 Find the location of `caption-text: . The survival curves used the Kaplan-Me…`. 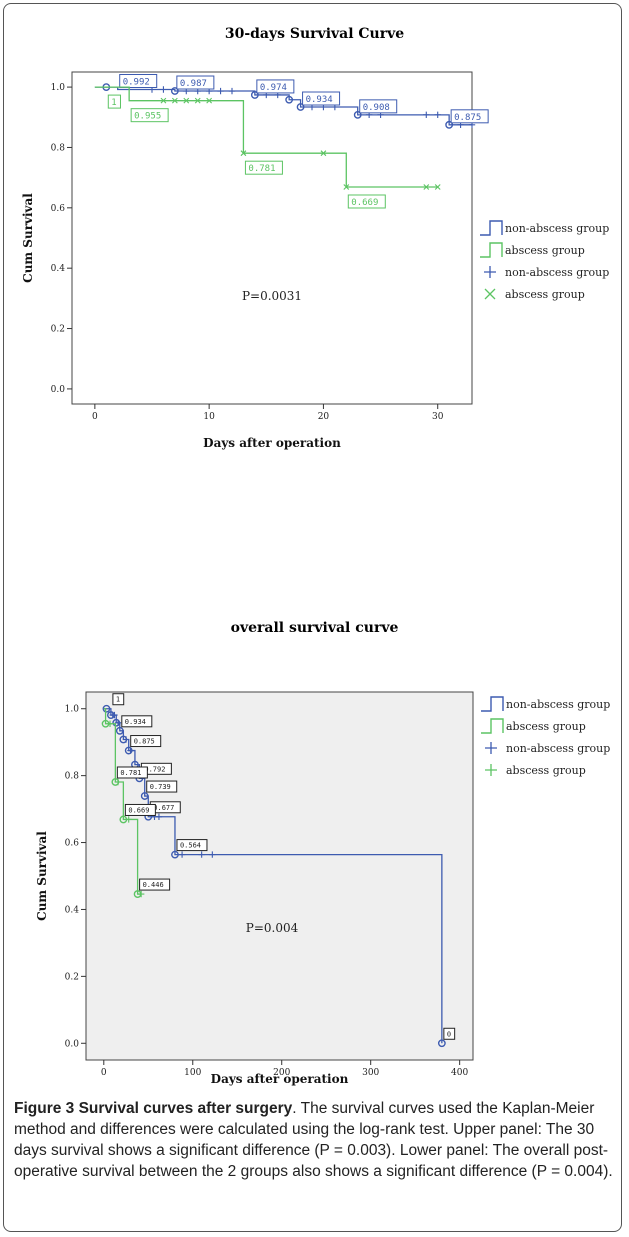

caption-text: . The survival curves used the Kaplan-Me… is located at coordinates (313, 1140).